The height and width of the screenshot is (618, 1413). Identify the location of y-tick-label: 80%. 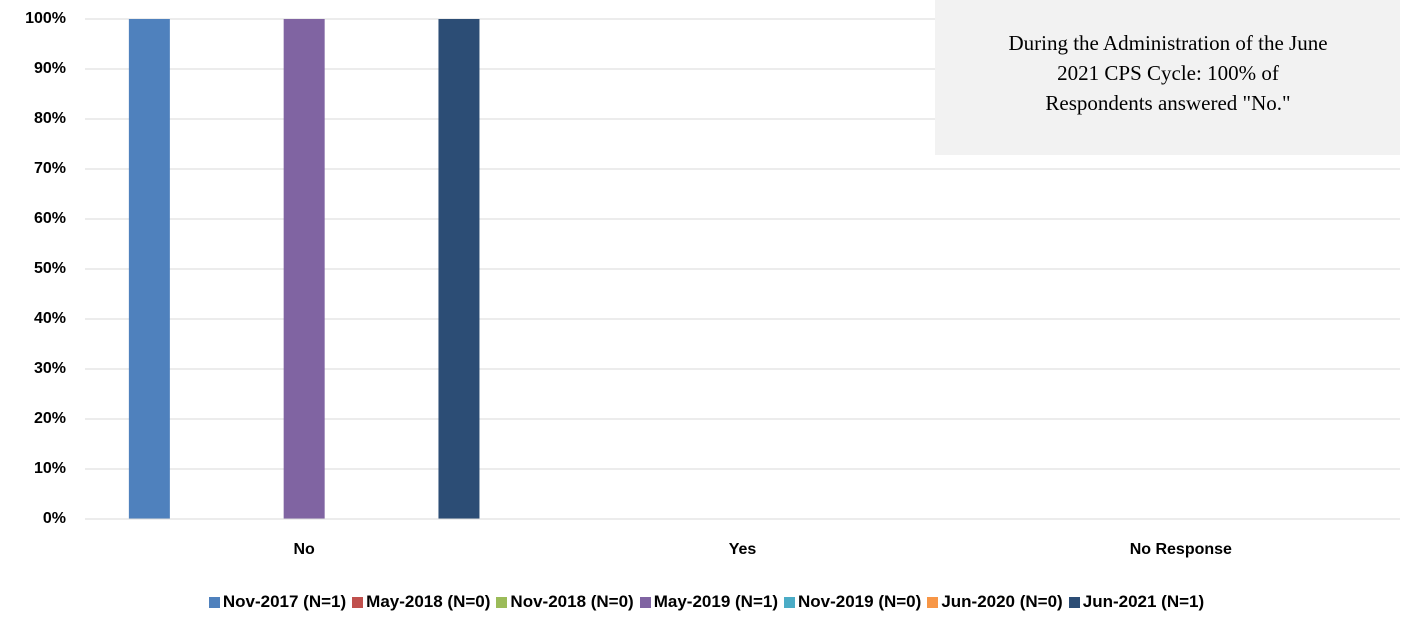
(50, 118).